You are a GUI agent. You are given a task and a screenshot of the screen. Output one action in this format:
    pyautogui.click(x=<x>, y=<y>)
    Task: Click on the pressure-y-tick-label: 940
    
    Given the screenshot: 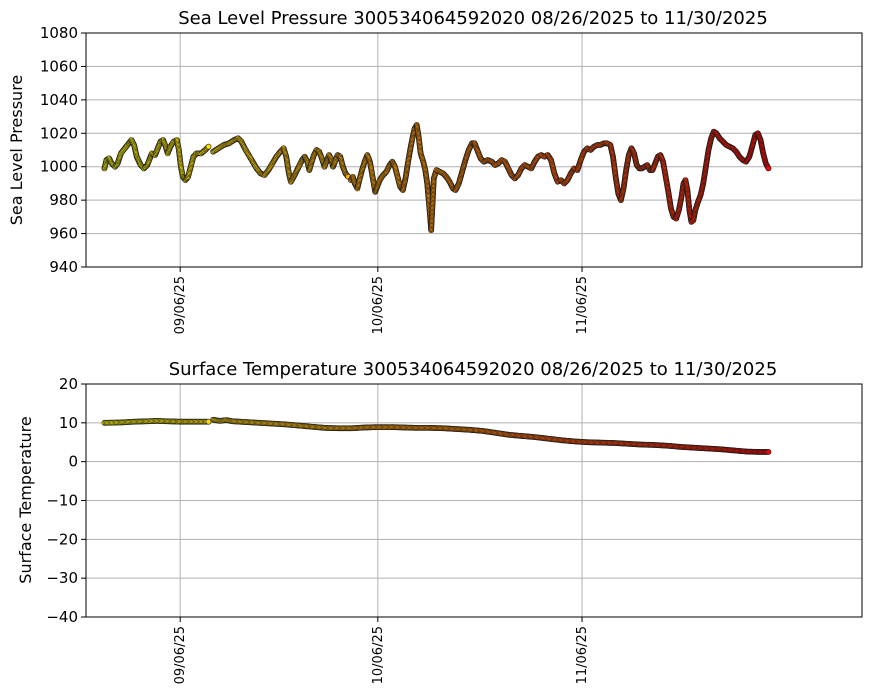 What is the action you would take?
    pyautogui.click(x=63, y=267)
    